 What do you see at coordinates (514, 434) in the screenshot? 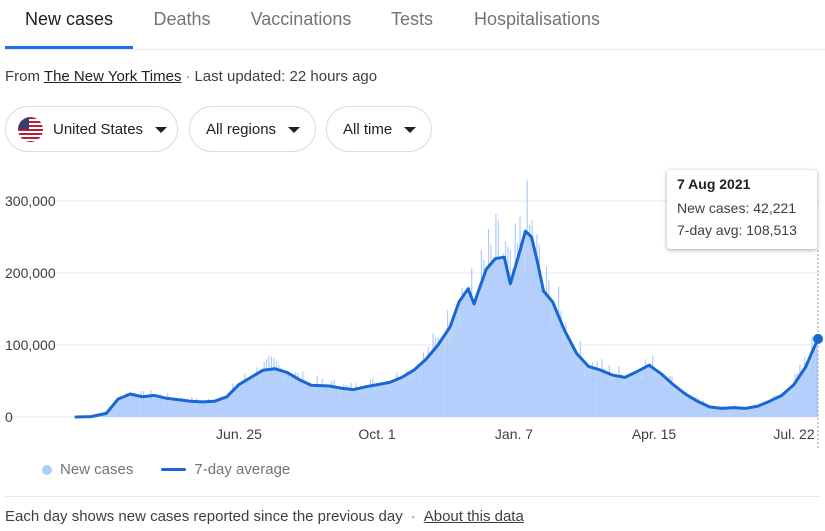
I see `x-tick-label: Jan. 7` at bounding box center [514, 434].